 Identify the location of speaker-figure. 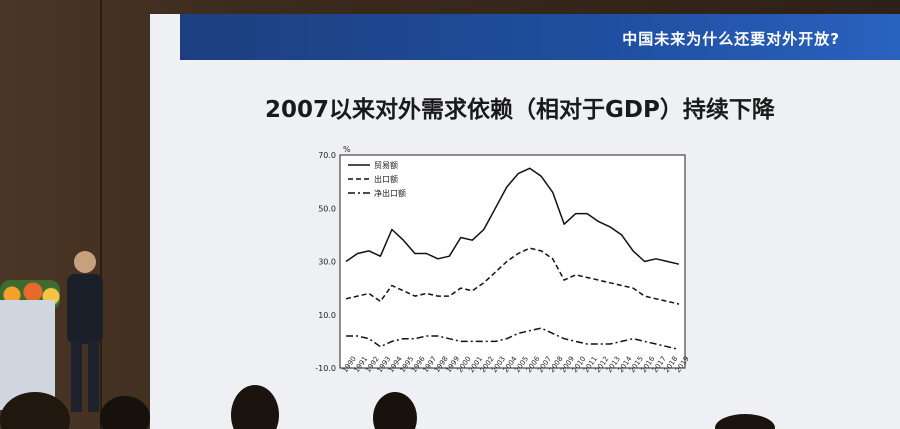
(85, 331).